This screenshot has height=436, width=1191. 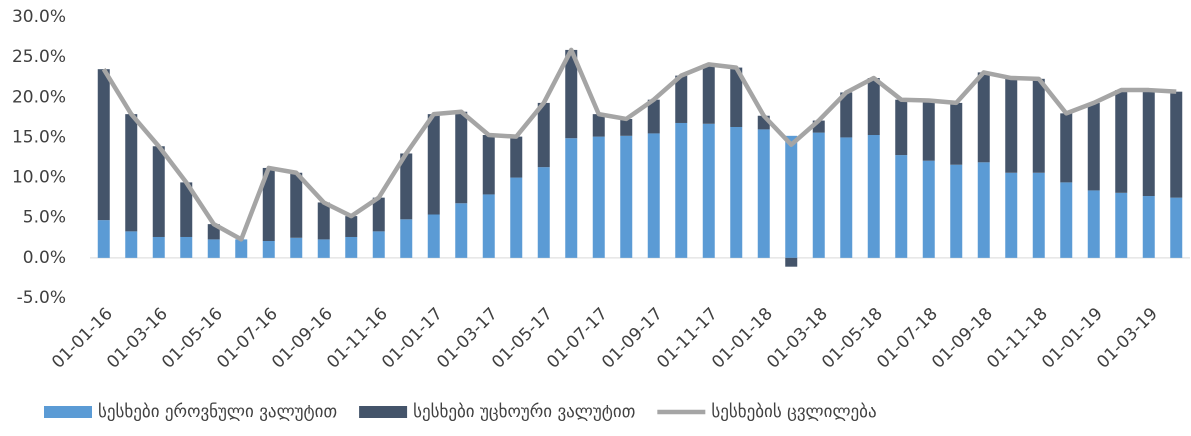 I want to click on y-tick-label: 25.0%, so click(x=39, y=57).